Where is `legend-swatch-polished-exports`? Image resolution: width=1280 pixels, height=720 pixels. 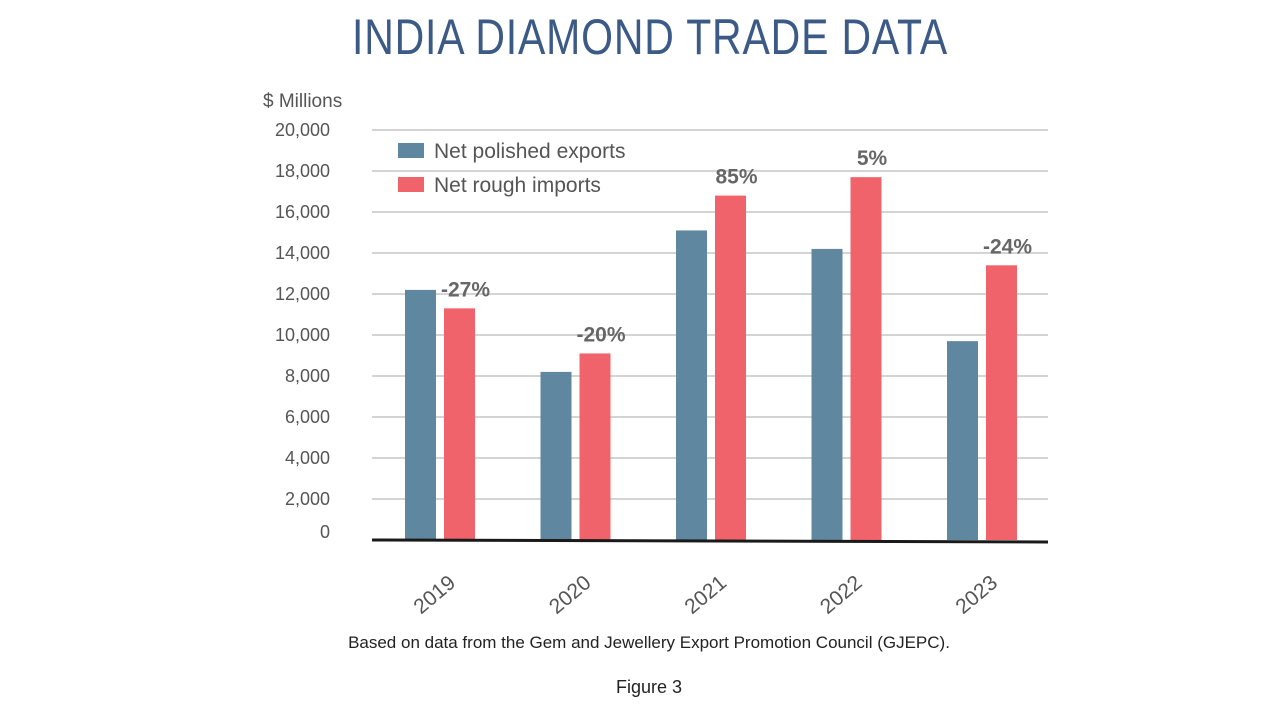 legend-swatch-polished-exports is located at coordinates (411, 150).